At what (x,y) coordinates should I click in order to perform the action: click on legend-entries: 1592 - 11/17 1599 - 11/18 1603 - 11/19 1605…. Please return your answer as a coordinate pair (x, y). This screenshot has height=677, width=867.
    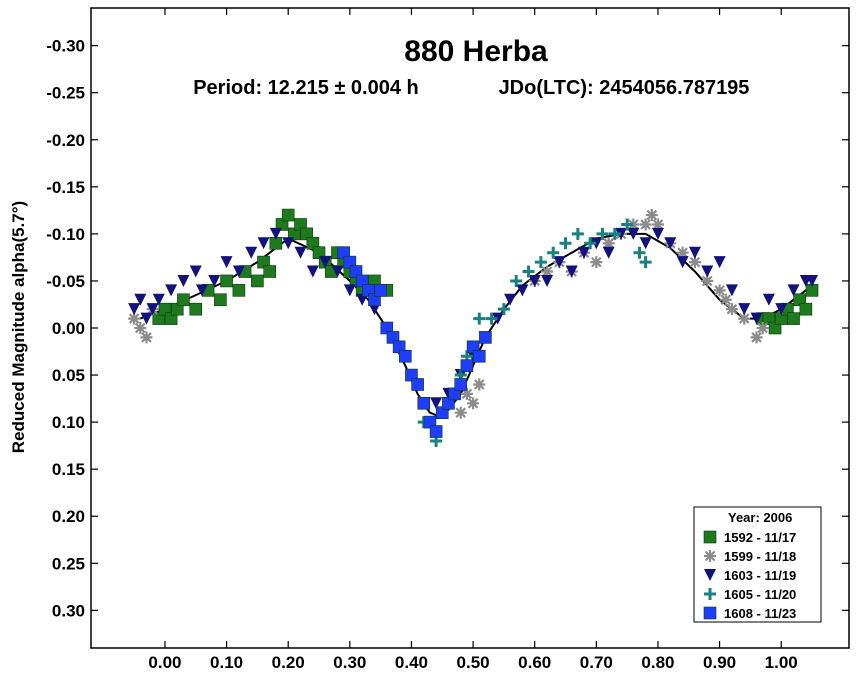
    Looking at the image, I should click on (749, 575).